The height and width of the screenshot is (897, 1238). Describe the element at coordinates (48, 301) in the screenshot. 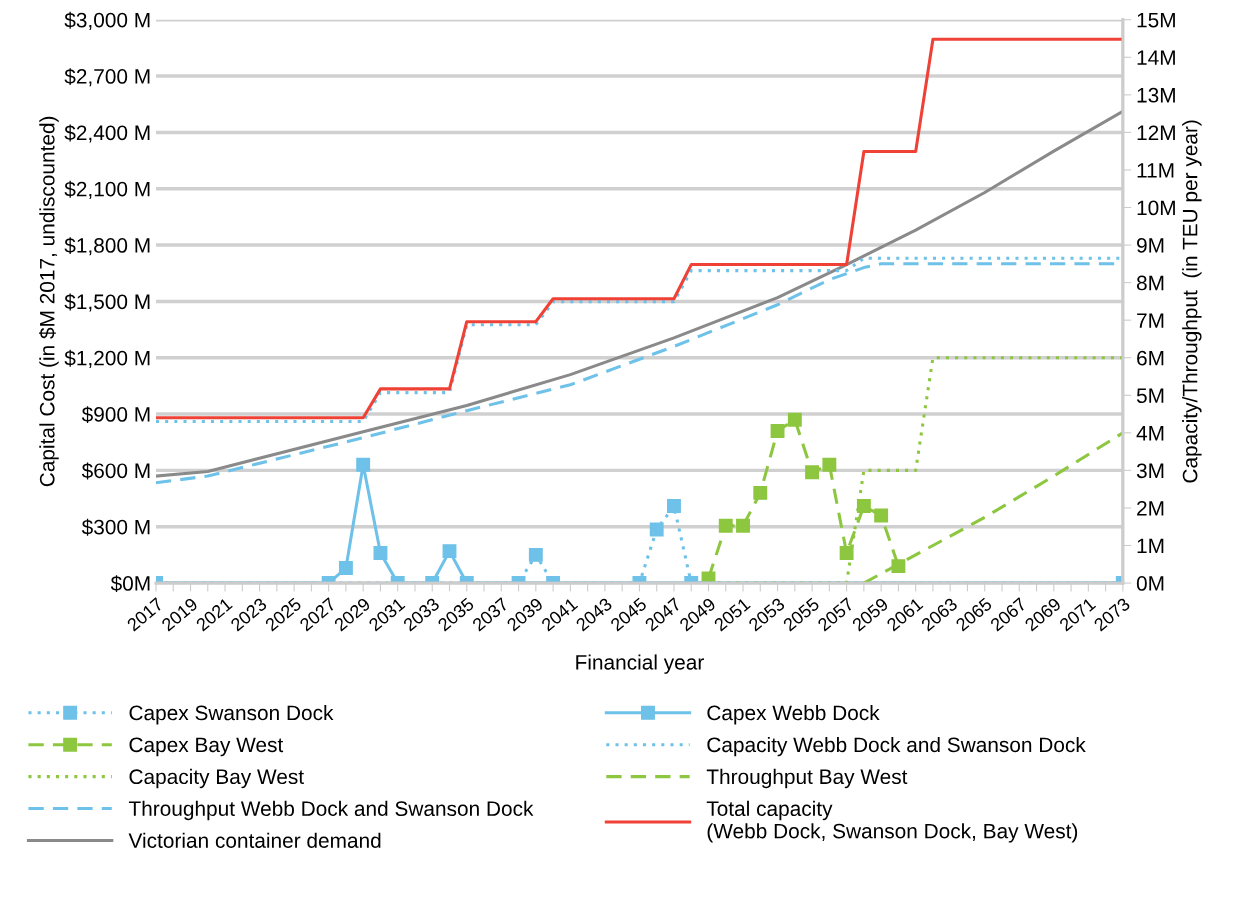

I see `y-axis-title: Capital Cost (in $M 2017, undiscounted)` at that location.